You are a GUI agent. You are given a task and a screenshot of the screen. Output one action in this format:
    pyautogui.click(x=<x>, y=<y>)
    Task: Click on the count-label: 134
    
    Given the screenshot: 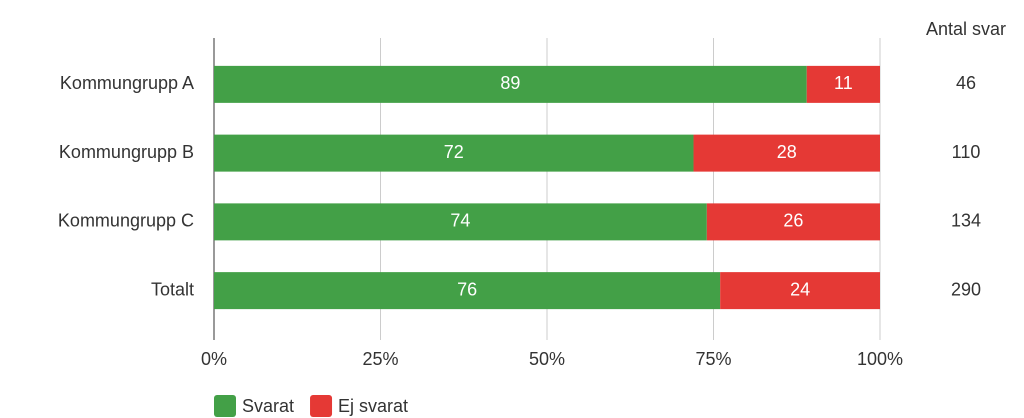 What is the action you would take?
    pyautogui.click(x=966, y=221)
    